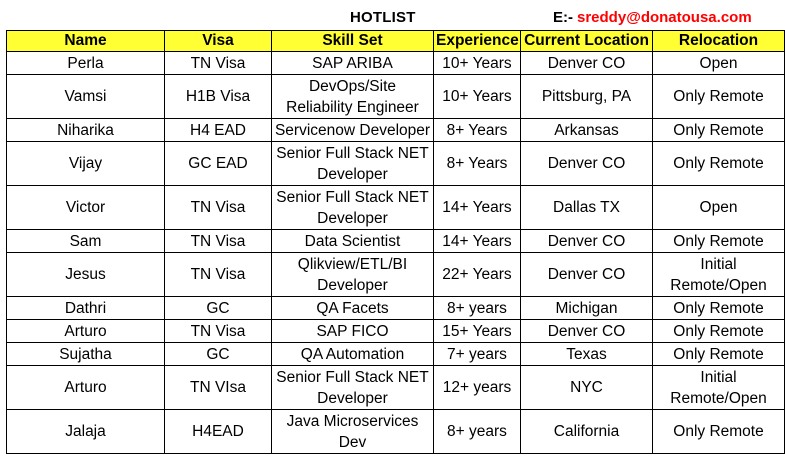 Image resolution: width=785 pixels, height=473 pixels. What do you see at coordinates (218, 41) in the screenshot?
I see `column-header-visa: Visa` at bounding box center [218, 41].